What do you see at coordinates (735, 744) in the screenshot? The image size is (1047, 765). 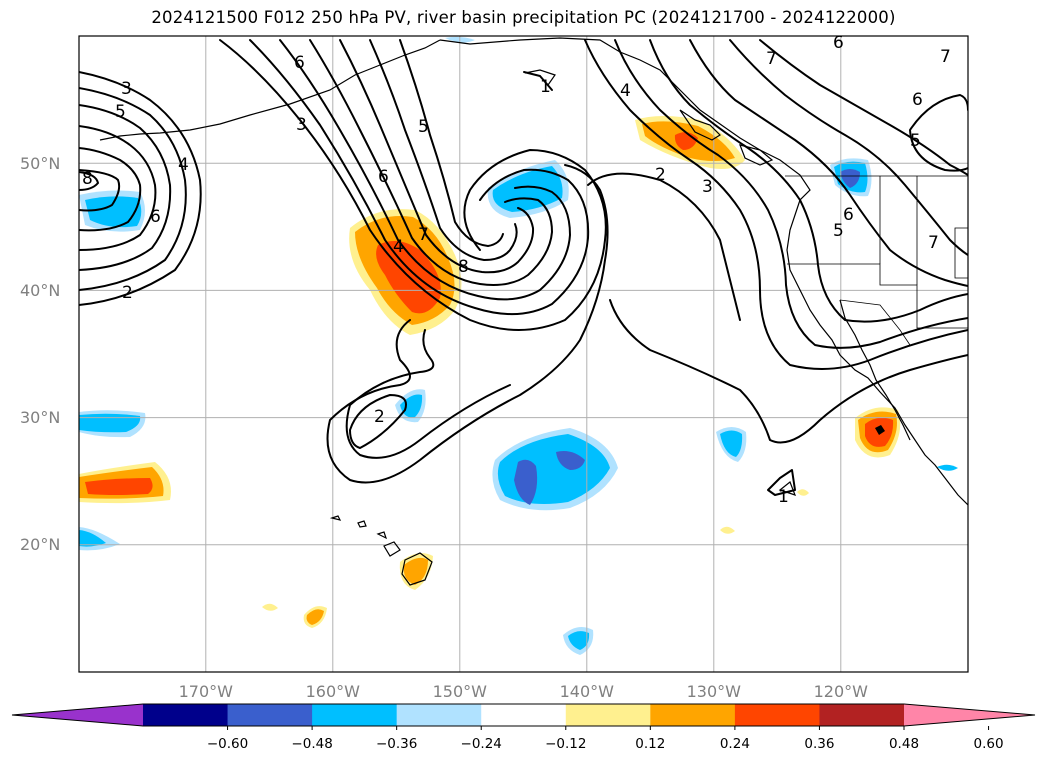 I see `colorbar-tick-label: 0.24` at bounding box center [735, 744].